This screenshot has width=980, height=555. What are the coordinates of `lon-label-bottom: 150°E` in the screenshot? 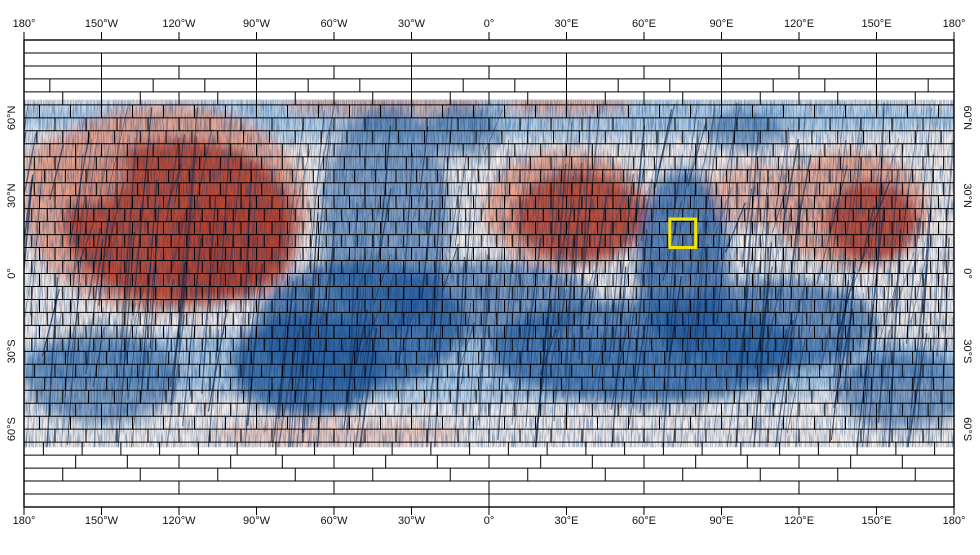 It's located at (876, 521).